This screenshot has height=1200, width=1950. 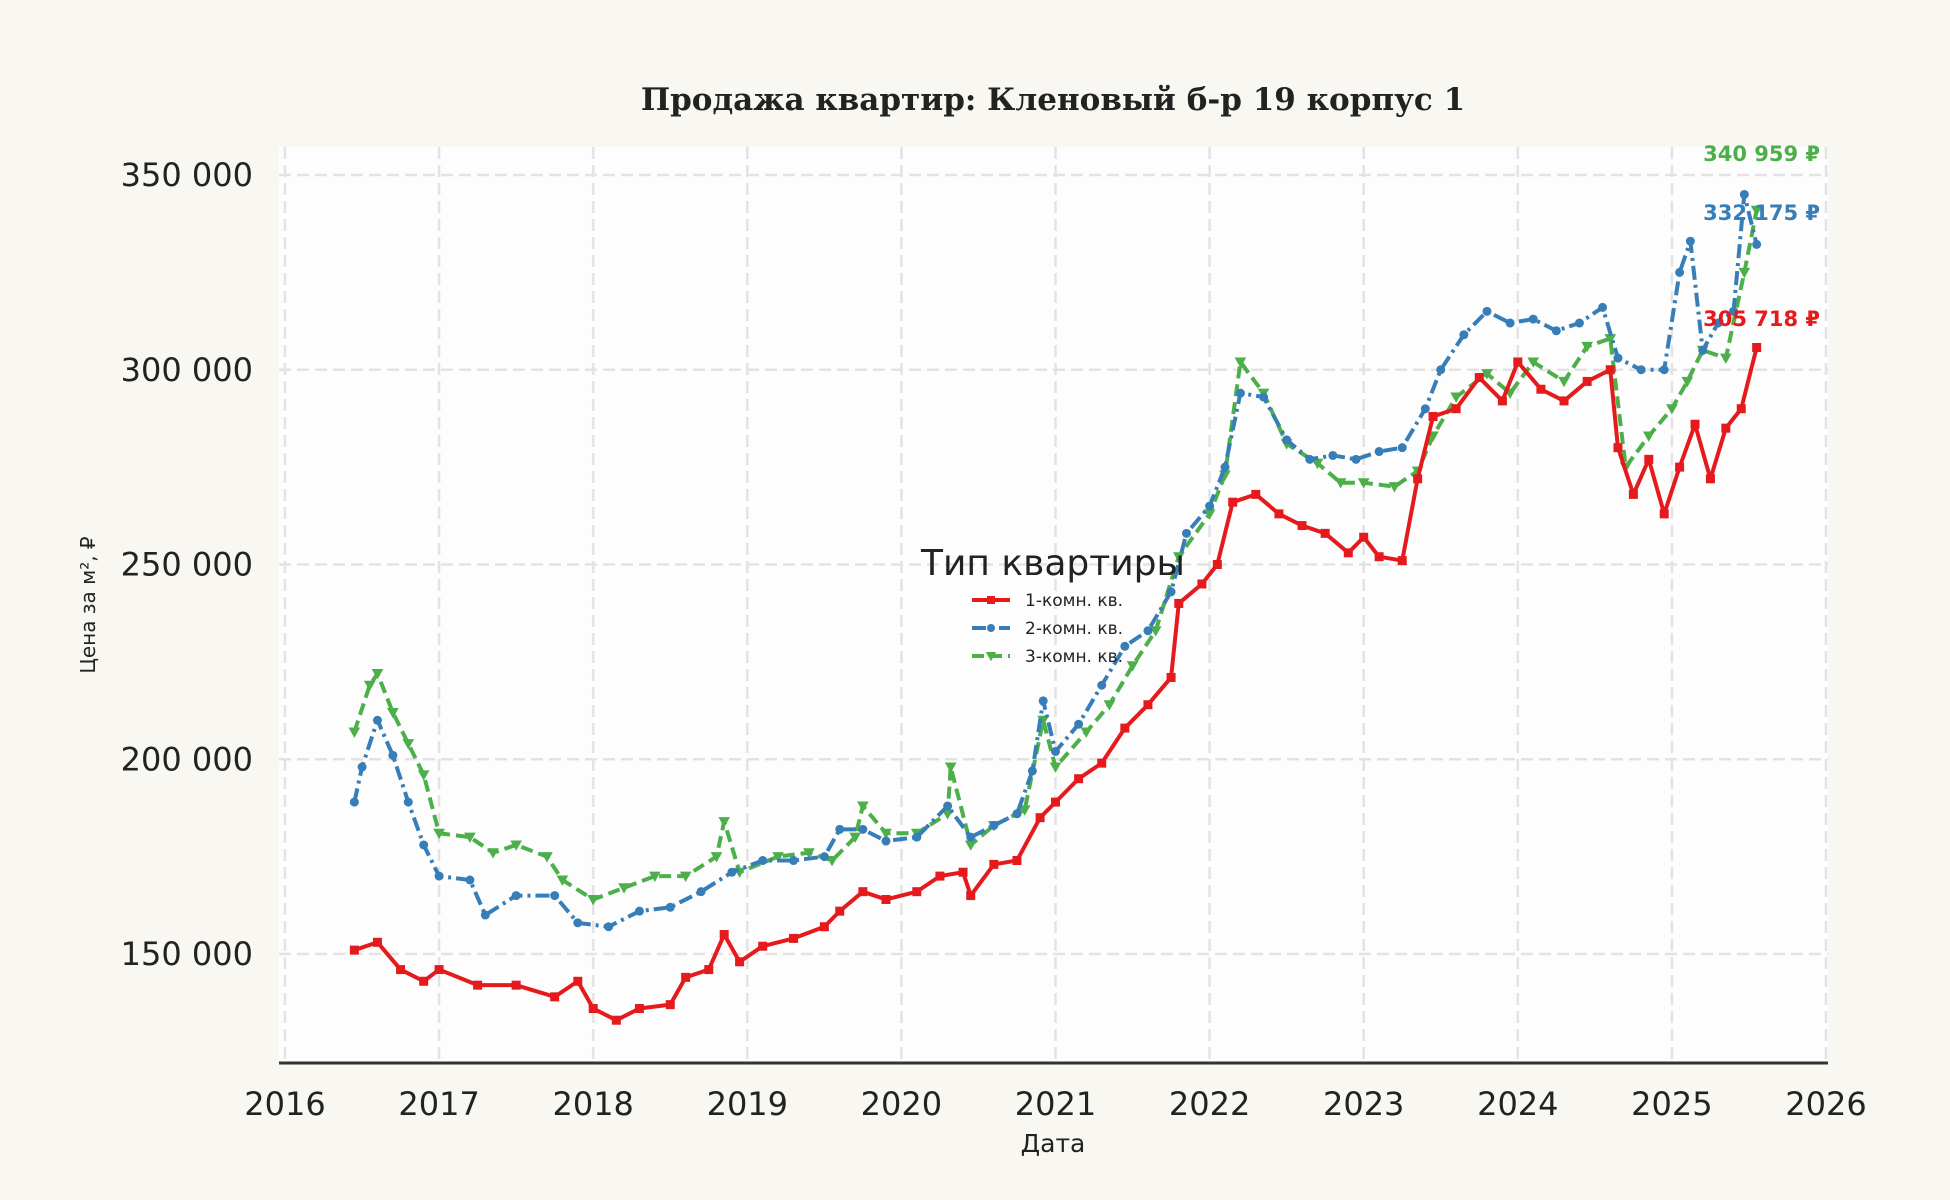 I want to click on end-value-label: 305 718 ₽, so click(x=1761, y=319).